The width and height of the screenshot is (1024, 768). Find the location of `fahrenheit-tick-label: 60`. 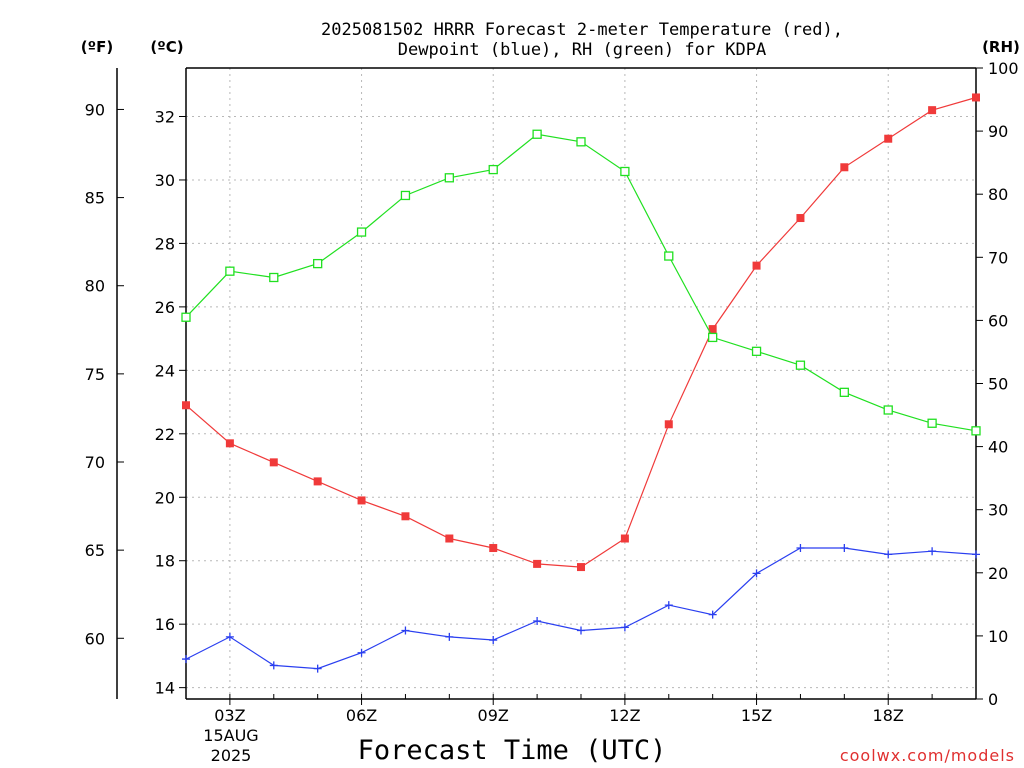

fahrenheit-tick-label: 60 is located at coordinates (95, 638).